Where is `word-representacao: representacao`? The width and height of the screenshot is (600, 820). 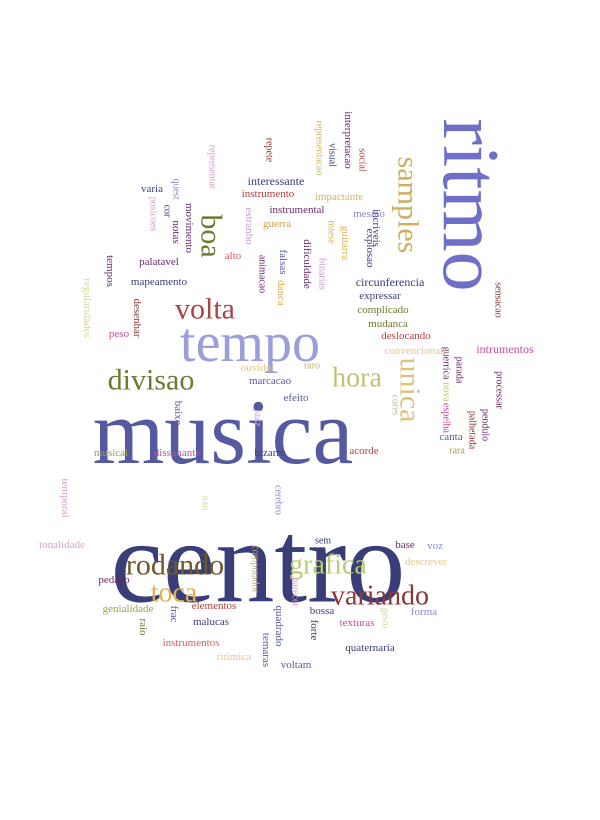
word-representacao: representacao is located at coordinates (319, 148).